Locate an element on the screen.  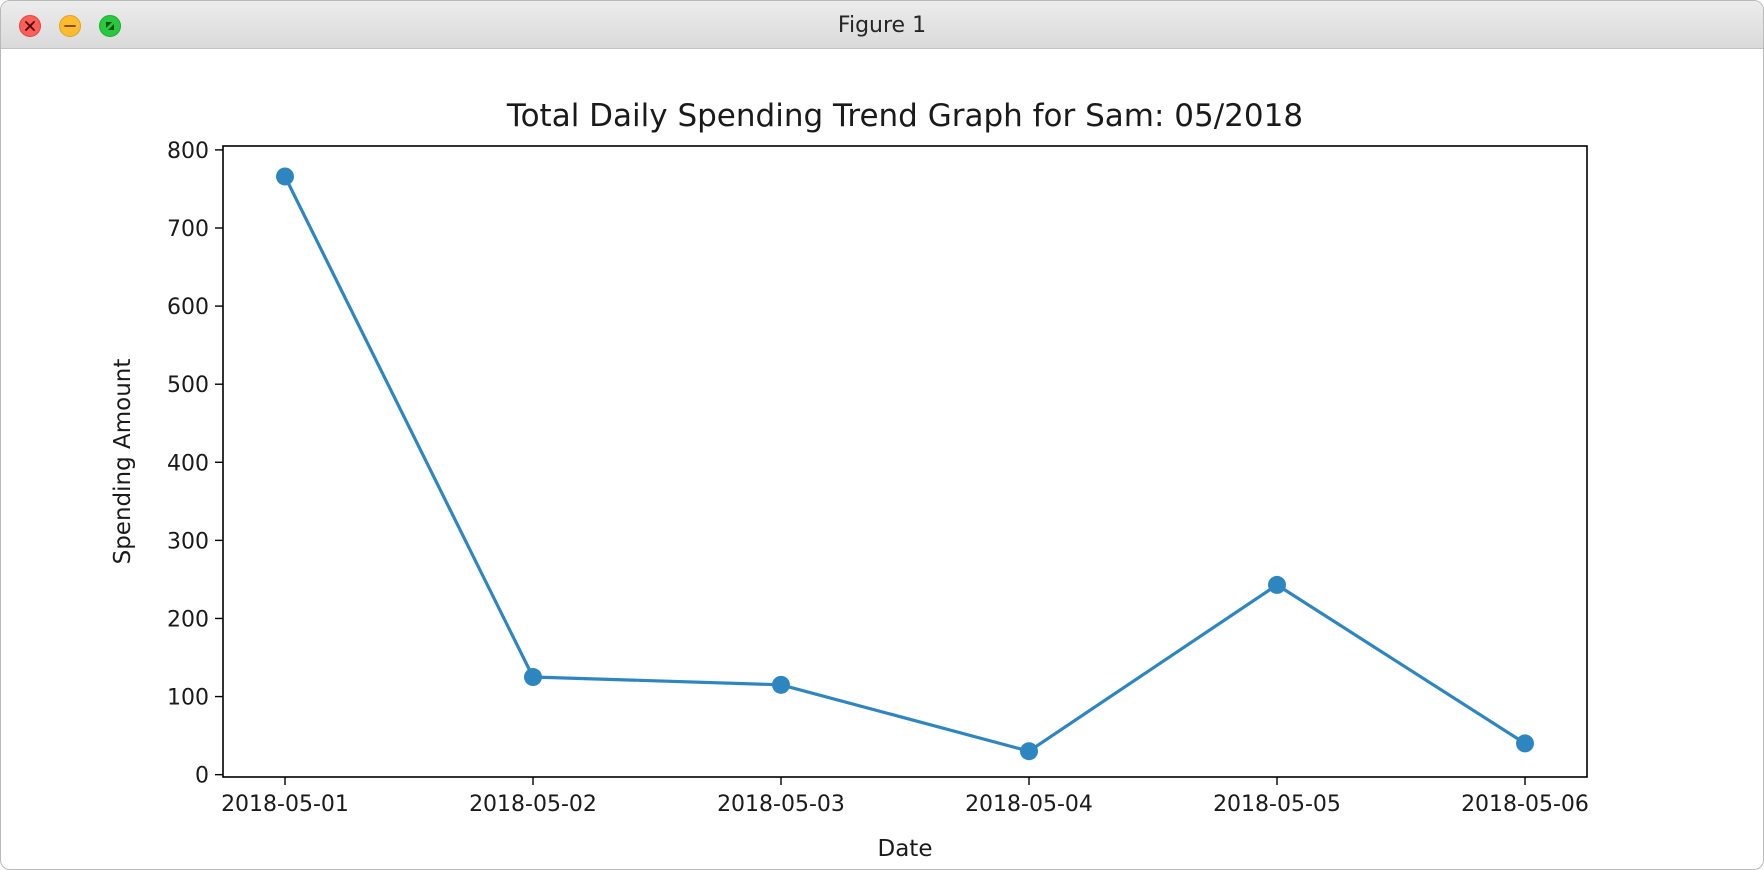
y-tick-label: 500 is located at coordinates (188, 385).